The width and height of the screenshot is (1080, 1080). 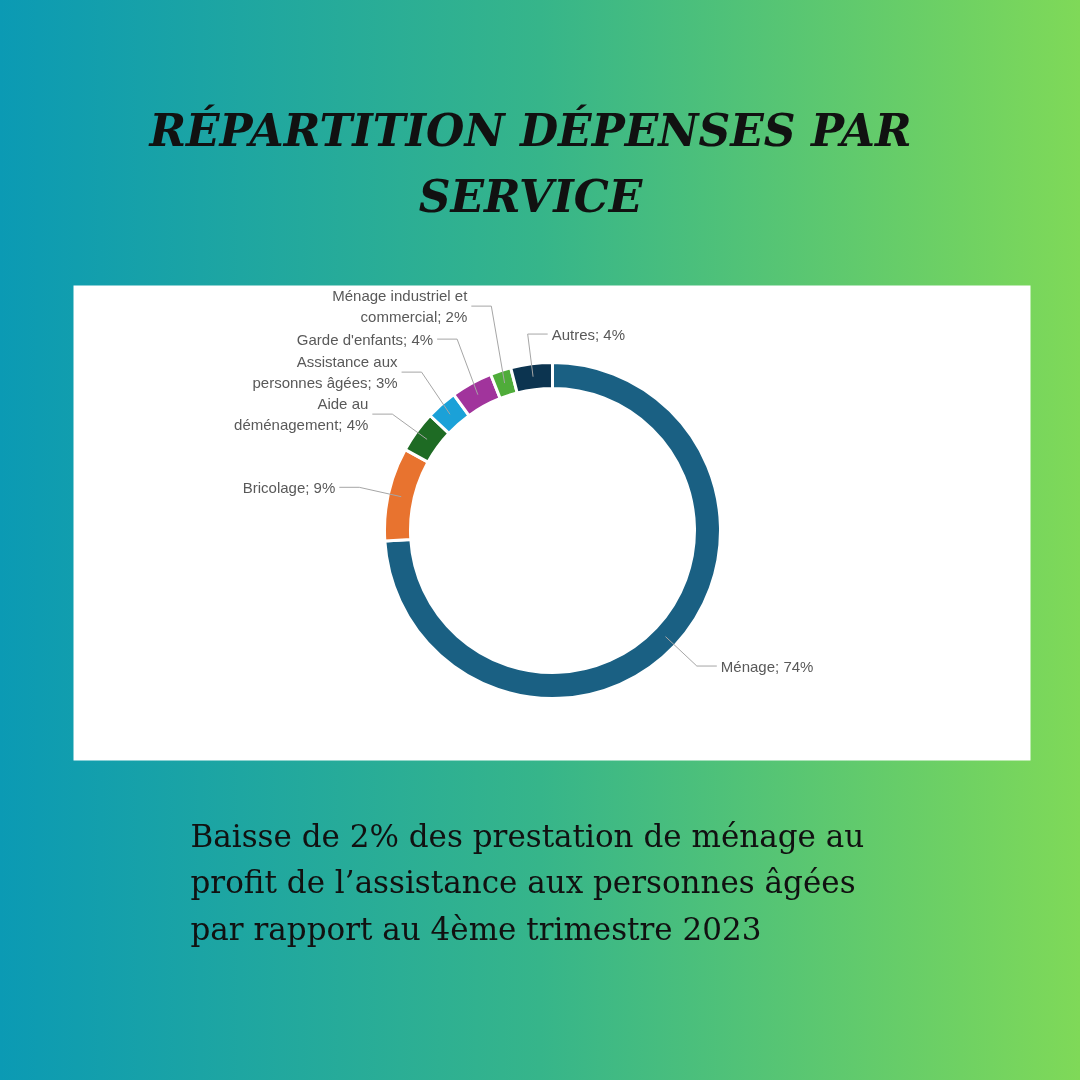 I want to click on chart-title: RÉPARTITION DÉPENSES PAR SERVICE, so click(x=529, y=163).